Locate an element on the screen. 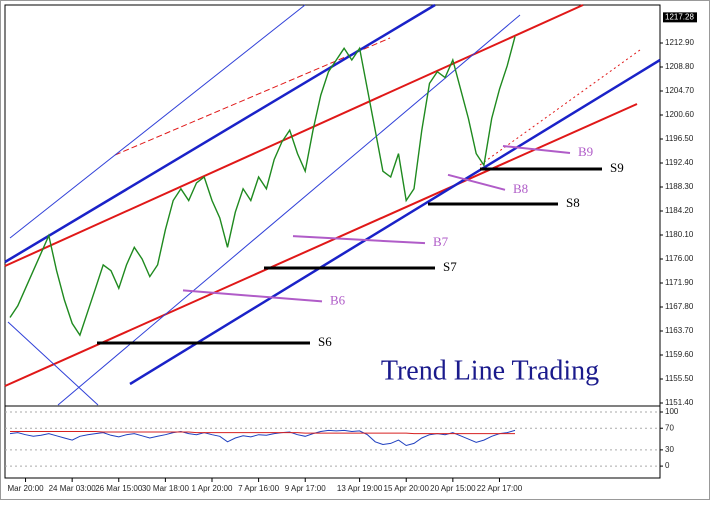  x-tick-label: 26 Mar 15:00 is located at coordinates (119, 488).